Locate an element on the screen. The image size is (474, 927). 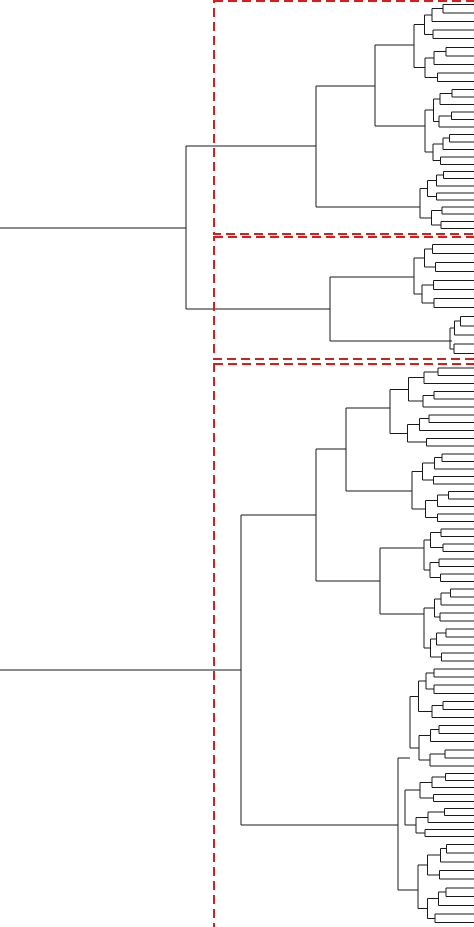
node-cluster-3-a is located at coordinates (378, 449).